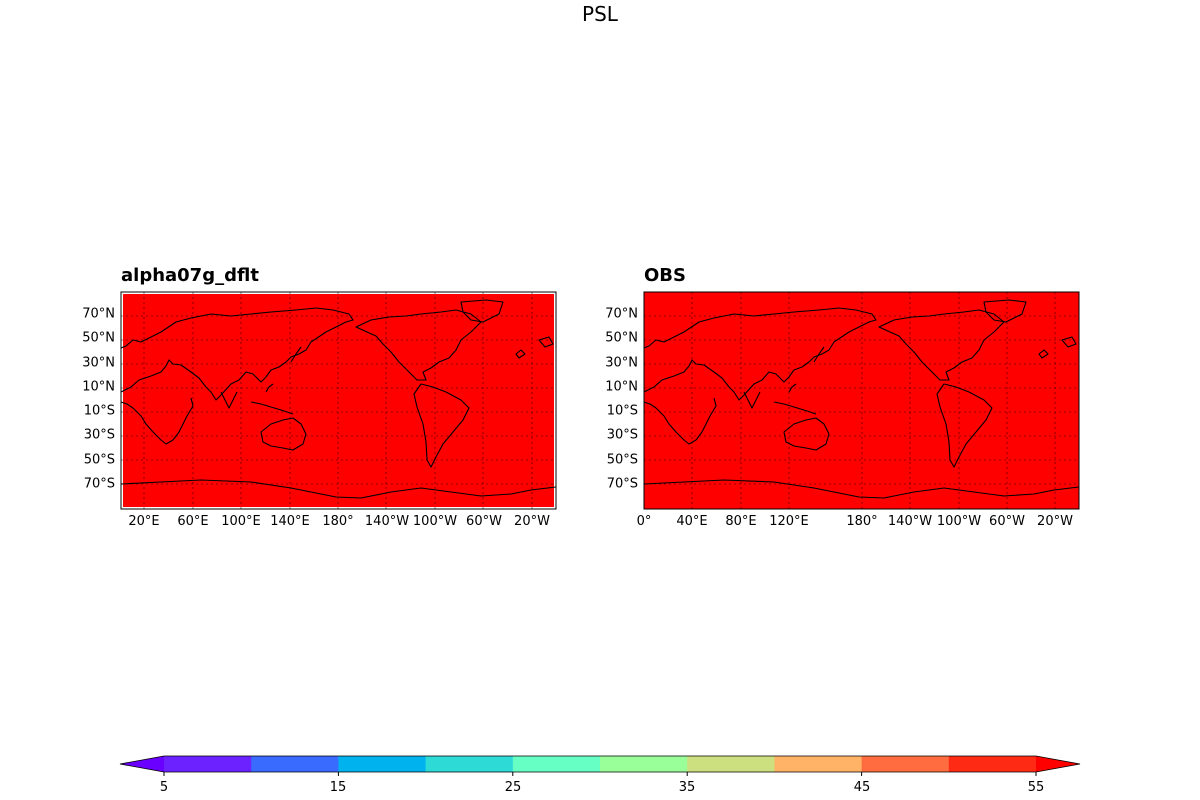 Image resolution: width=1200 pixels, height=800 pixels. What do you see at coordinates (687, 787) in the screenshot?
I see `colorbar-tick-label: 35` at bounding box center [687, 787].